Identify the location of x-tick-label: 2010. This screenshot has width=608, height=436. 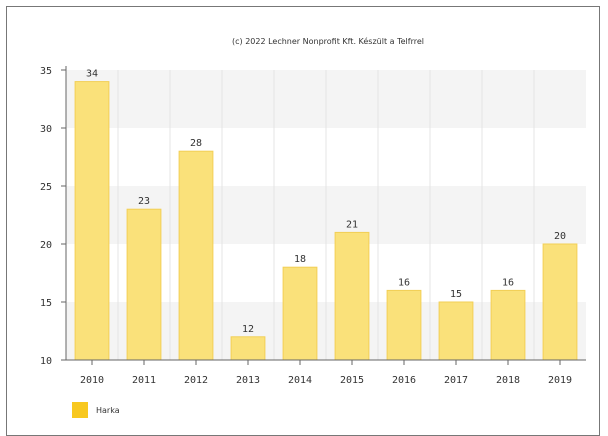
(92, 380).